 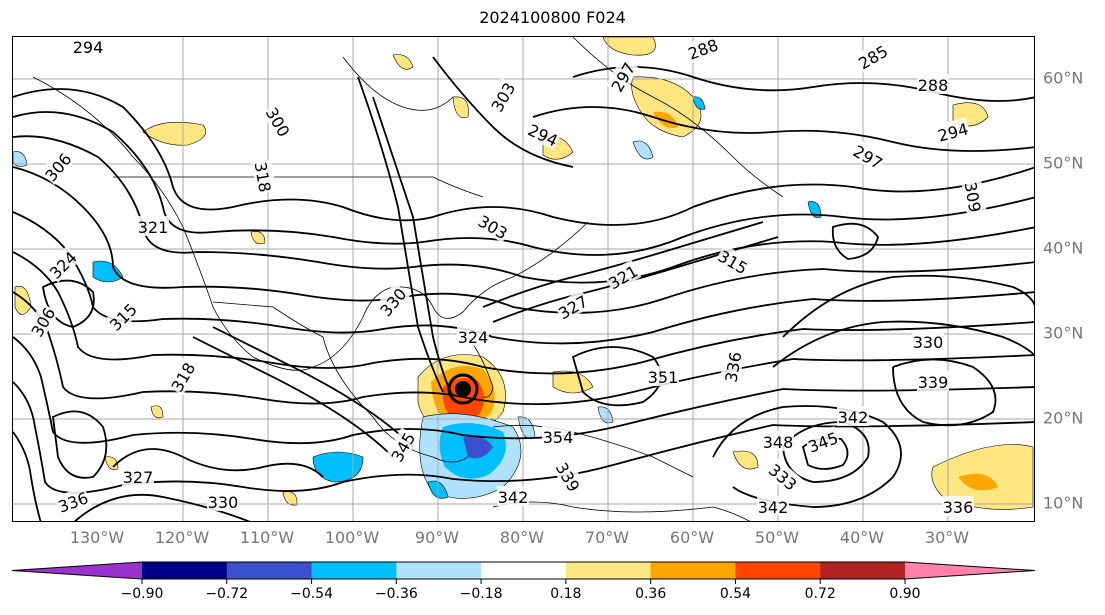 I want to click on contour-label: 336, so click(x=958, y=507).